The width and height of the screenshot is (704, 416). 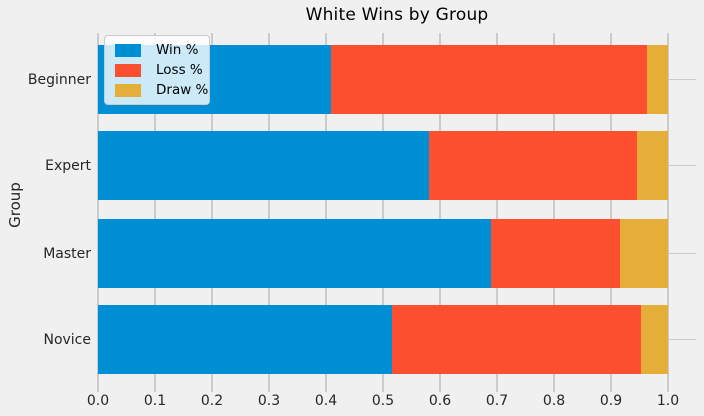 I want to click on bar-master, so click(x=383, y=253).